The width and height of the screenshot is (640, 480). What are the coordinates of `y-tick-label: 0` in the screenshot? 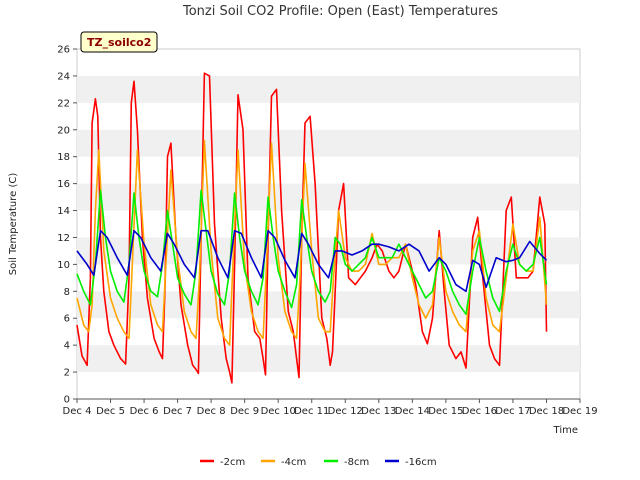 It's located at (67, 400).